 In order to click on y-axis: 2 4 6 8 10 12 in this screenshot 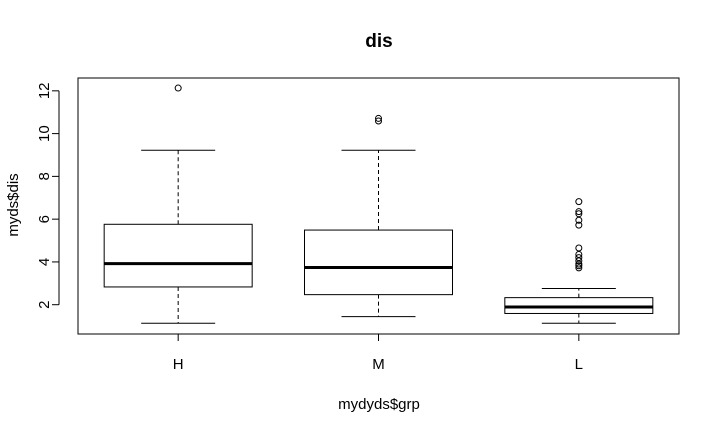, I will do `click(48, 195)`.